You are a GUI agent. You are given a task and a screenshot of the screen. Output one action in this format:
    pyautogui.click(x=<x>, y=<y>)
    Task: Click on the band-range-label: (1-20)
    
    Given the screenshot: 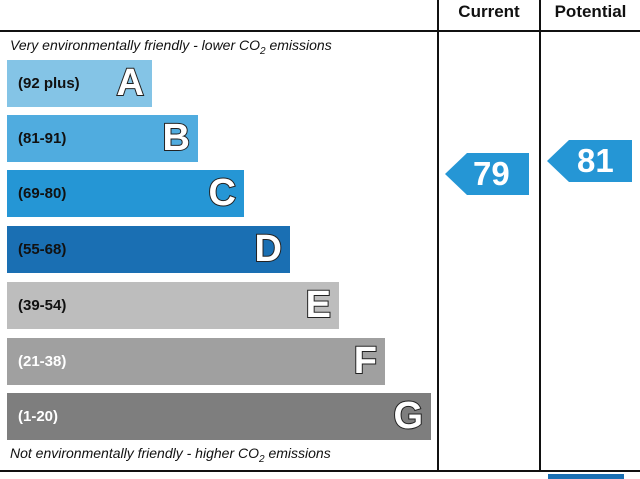 What is the action you would take?
    pyautogui.click(x=38, y=416)
    